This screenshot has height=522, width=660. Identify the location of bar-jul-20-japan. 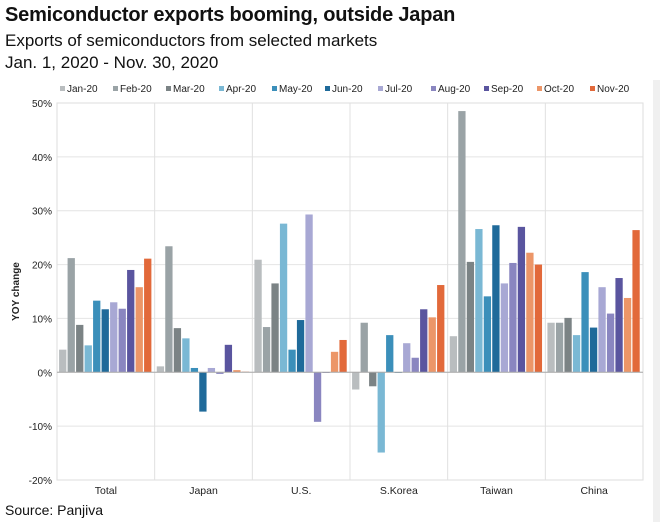
(211, 370).